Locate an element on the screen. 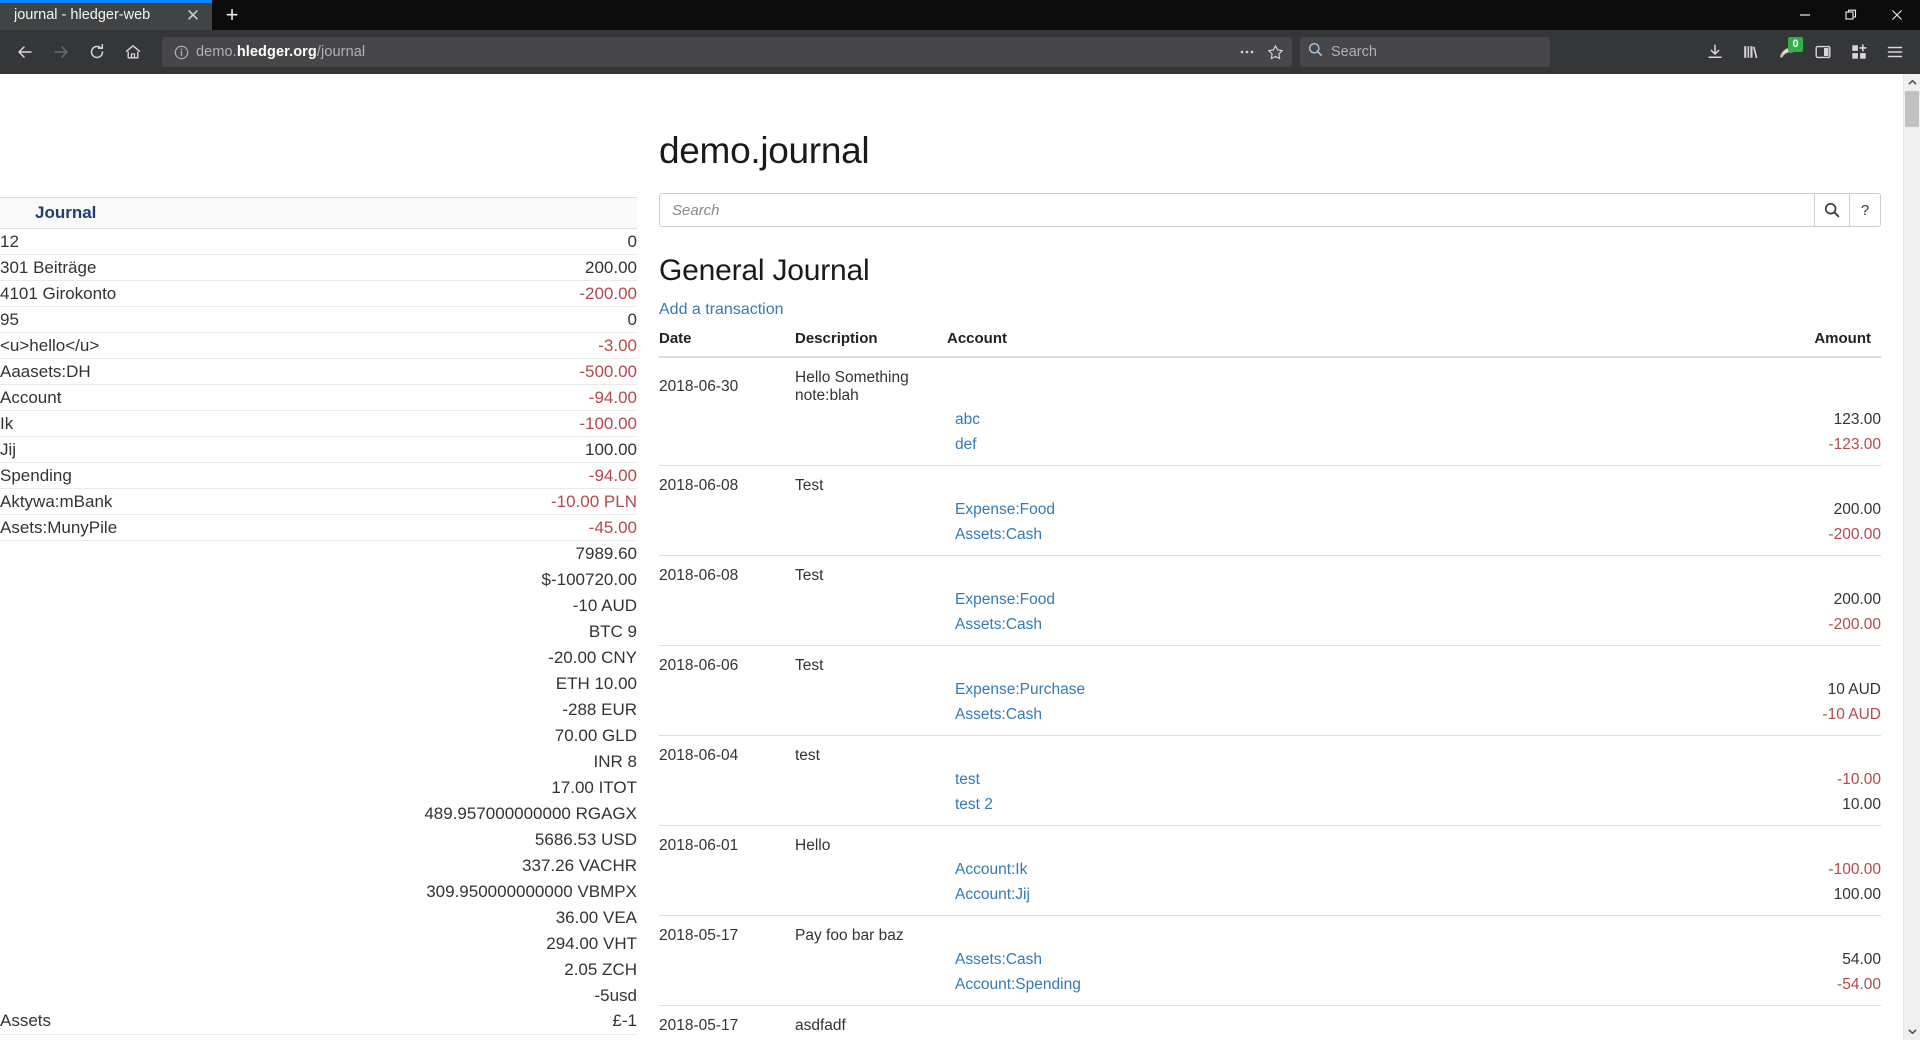  account-name: <u>hello</u> is located at coordinates (113, 345).